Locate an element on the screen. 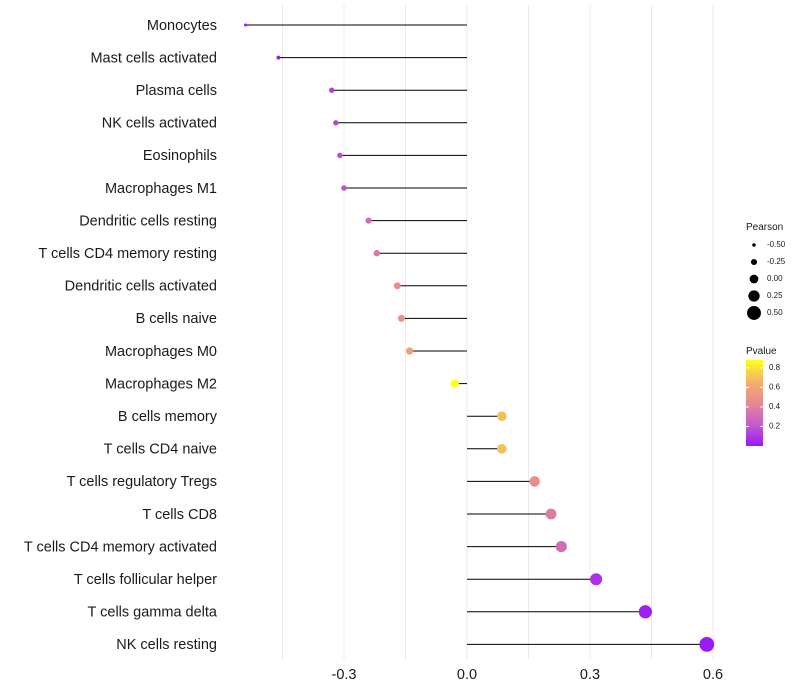 This screenshot has width=800, height=700. category-label: NK cells activated is located at coordinates (159, 124).